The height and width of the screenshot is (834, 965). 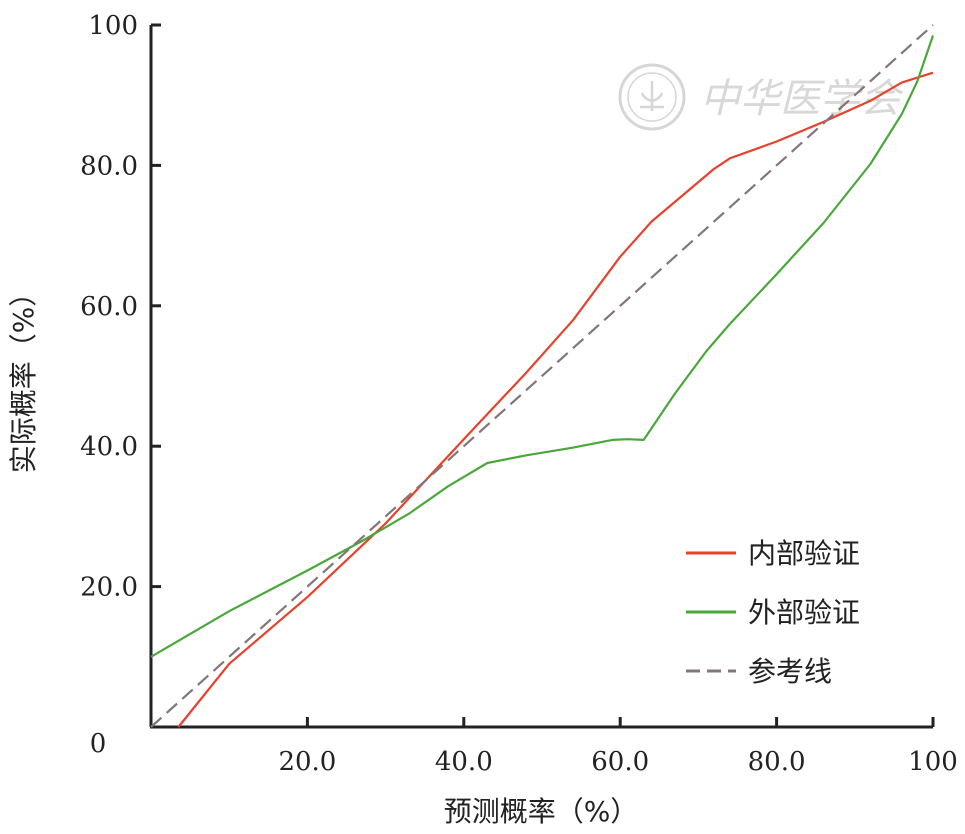 What do you see at coordinates (790, 671) in the screenshot?
I see `legend-label: 参考线` at bounding box center [790, 671].